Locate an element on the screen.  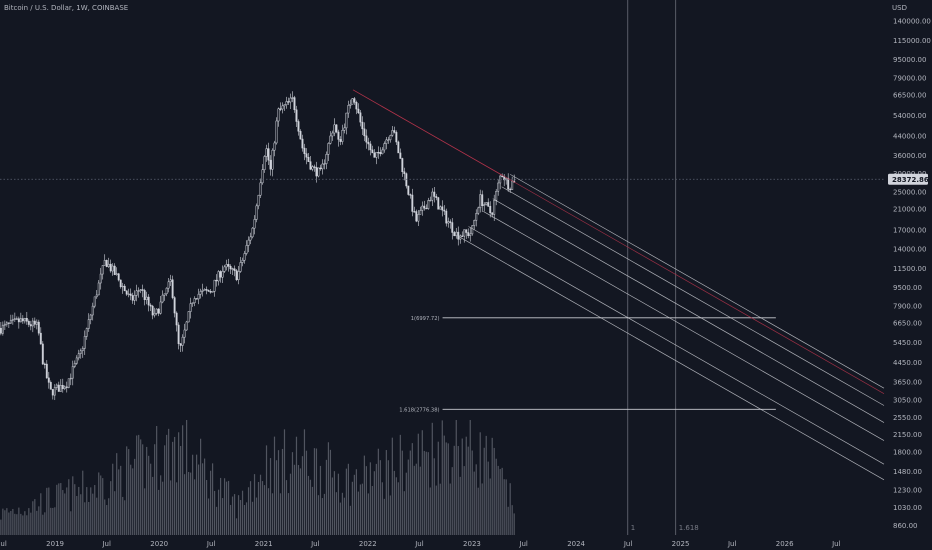
time-tick-label: 2026 is located at coordinates (785, 544).